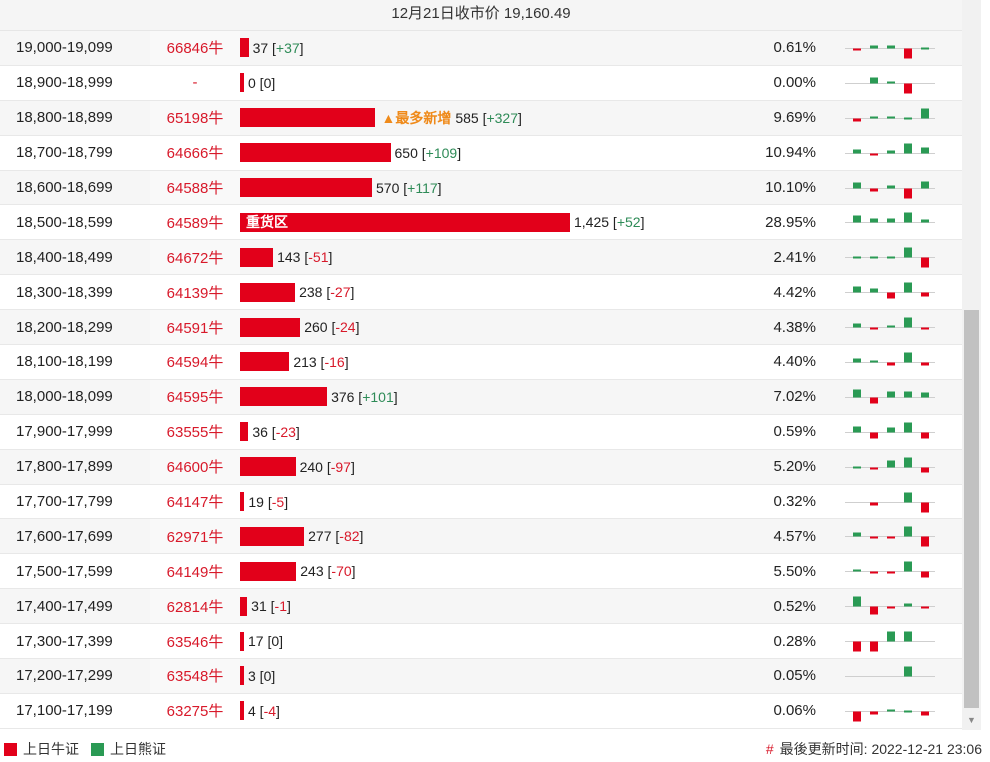 The image size is (990, 762). What do you see at coordinates (64, 711) in the screenshot?
I see `price-range: 17,100-17,199` at bounding box center [64, 711].